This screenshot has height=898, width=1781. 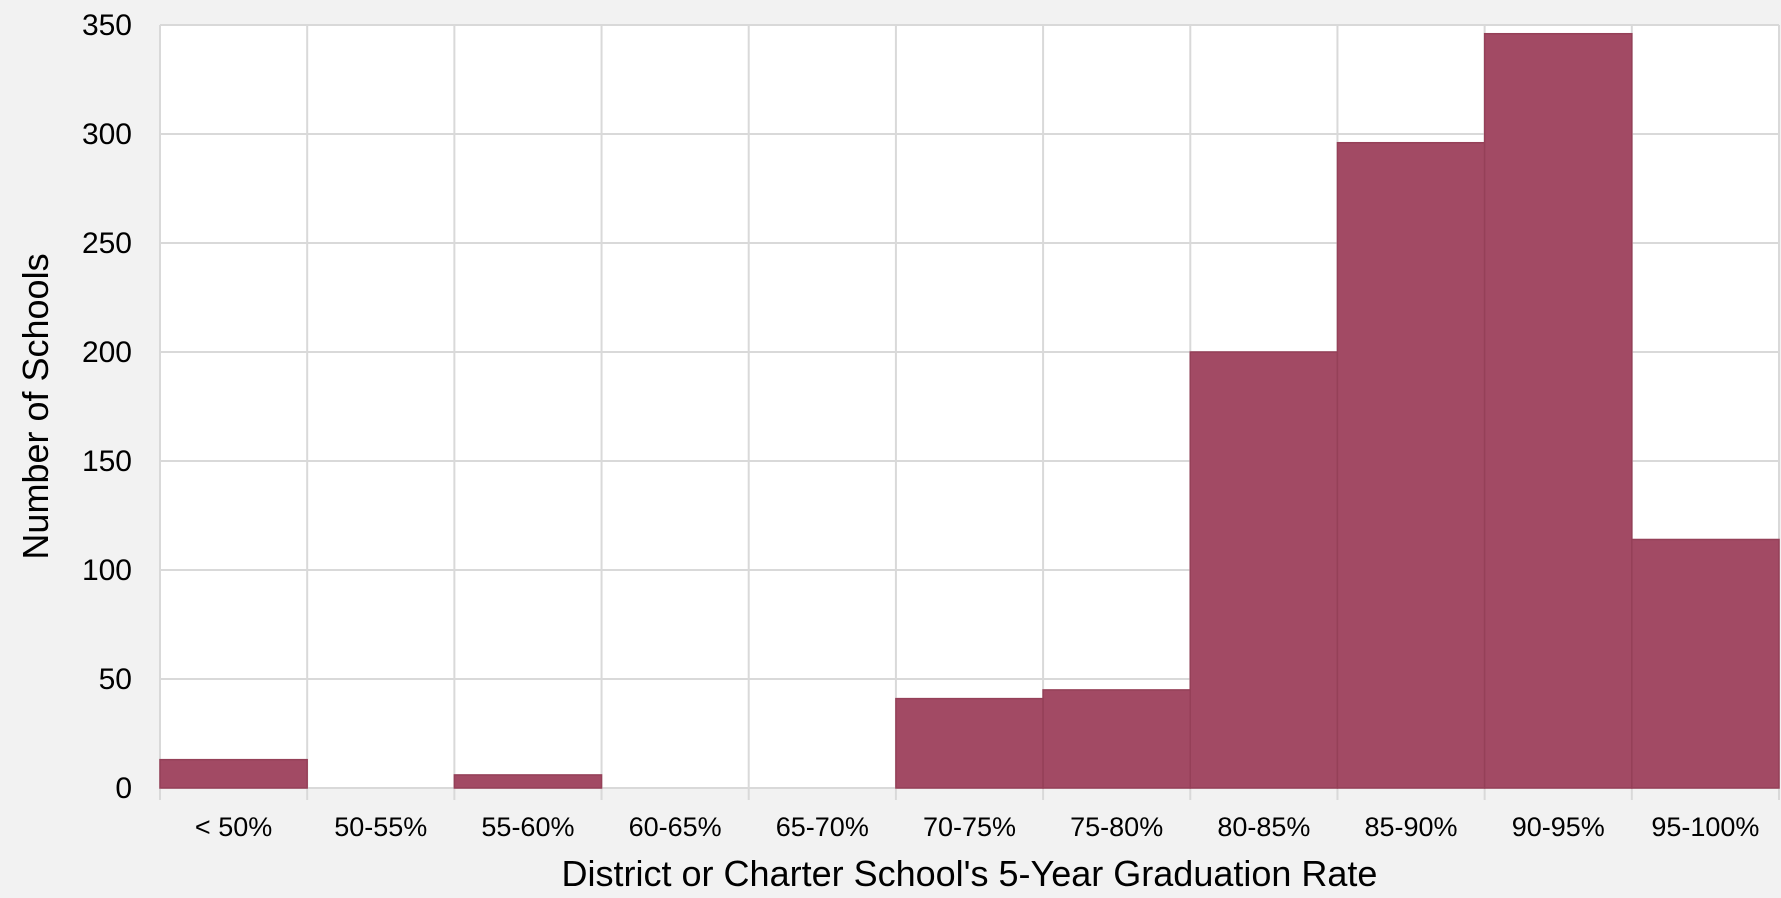 I want to click on y-axis-ticks: 0 50 100 150 200 250 300 350, so click(x=107, y=407).